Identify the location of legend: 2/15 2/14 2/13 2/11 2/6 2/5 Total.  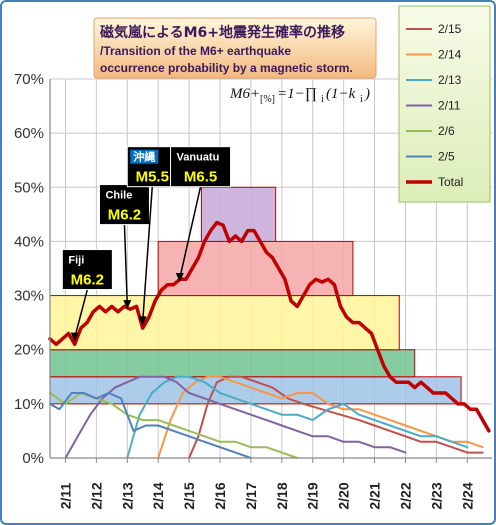
(444, 104).